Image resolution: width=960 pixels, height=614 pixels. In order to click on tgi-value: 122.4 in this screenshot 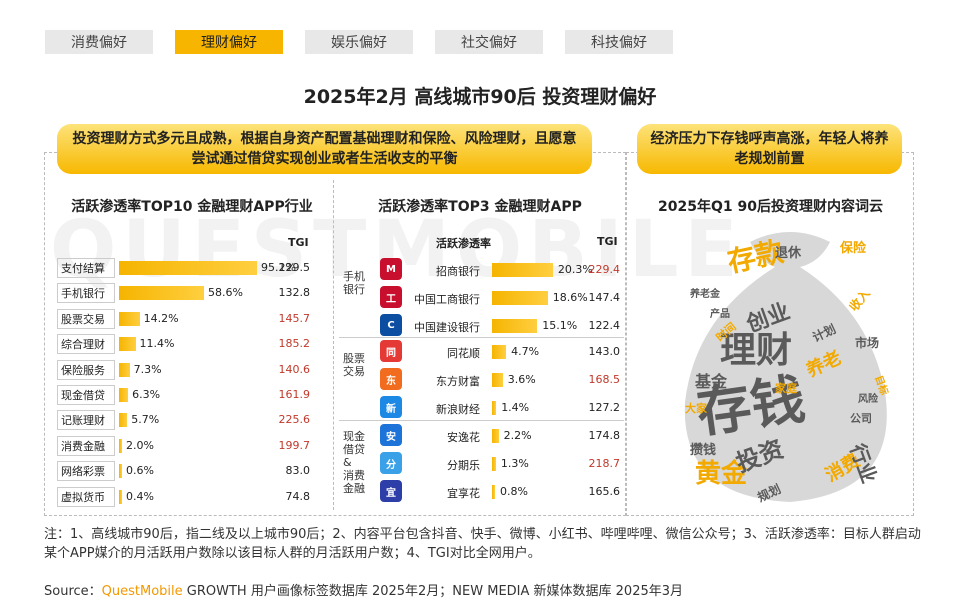, I will do `click(604, 325)`.